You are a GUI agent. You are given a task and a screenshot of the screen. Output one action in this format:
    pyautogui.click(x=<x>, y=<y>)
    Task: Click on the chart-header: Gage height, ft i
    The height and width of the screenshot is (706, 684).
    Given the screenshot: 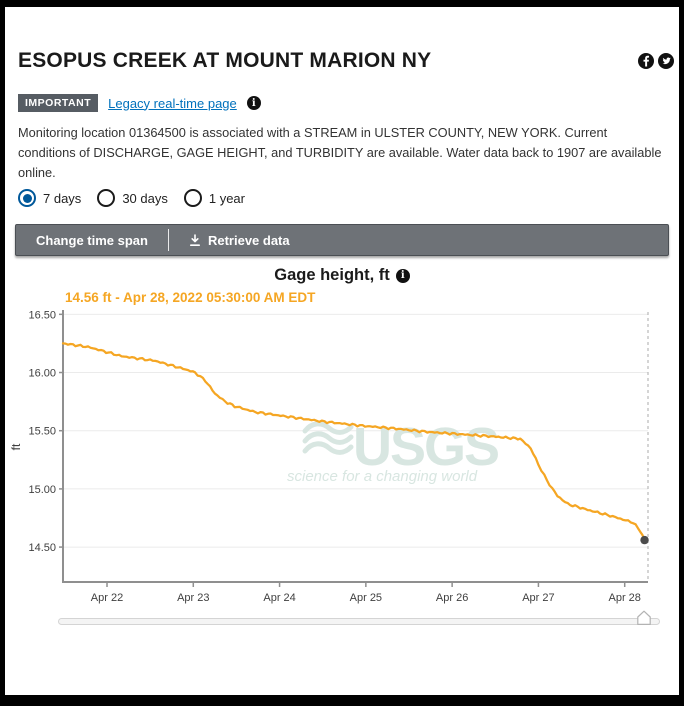 What is the action you would take?
    pyautogui.click(x=342, y=275)
    